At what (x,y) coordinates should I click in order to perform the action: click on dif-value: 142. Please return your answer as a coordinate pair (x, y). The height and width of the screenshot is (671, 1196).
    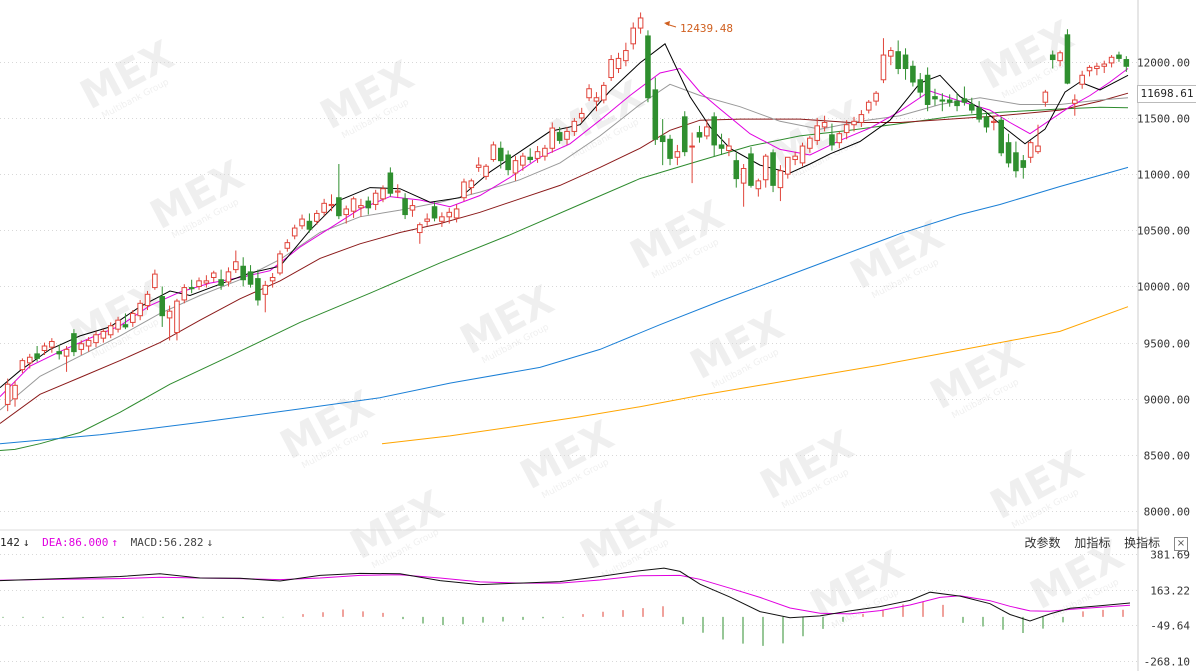
    Looking at the image, I should click on (10, 542).